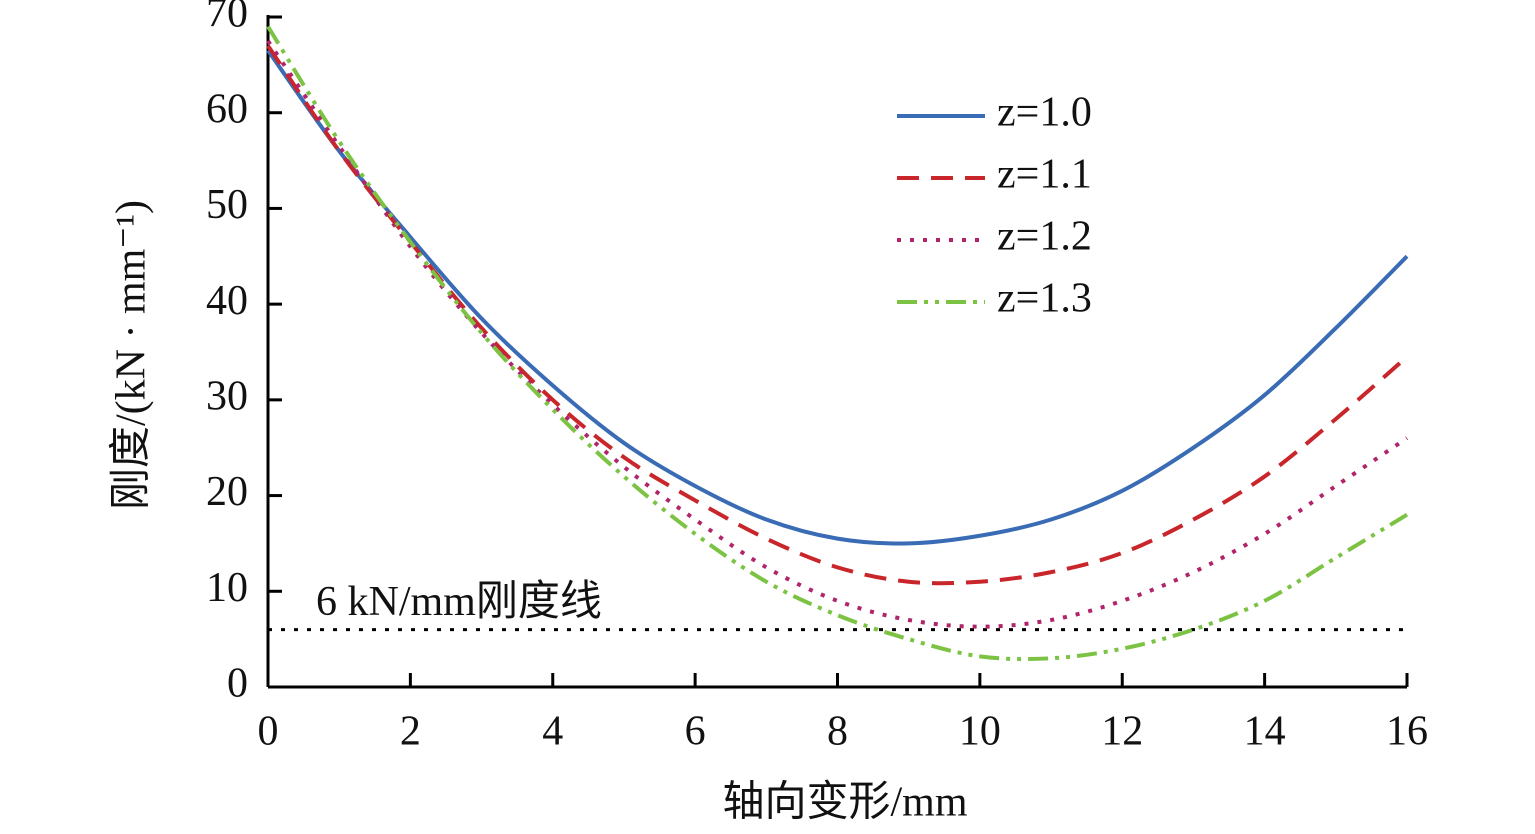  Describe the element at coordinates (227, 492) in the screenshot. I see `y-tick-label: 20` at that location.